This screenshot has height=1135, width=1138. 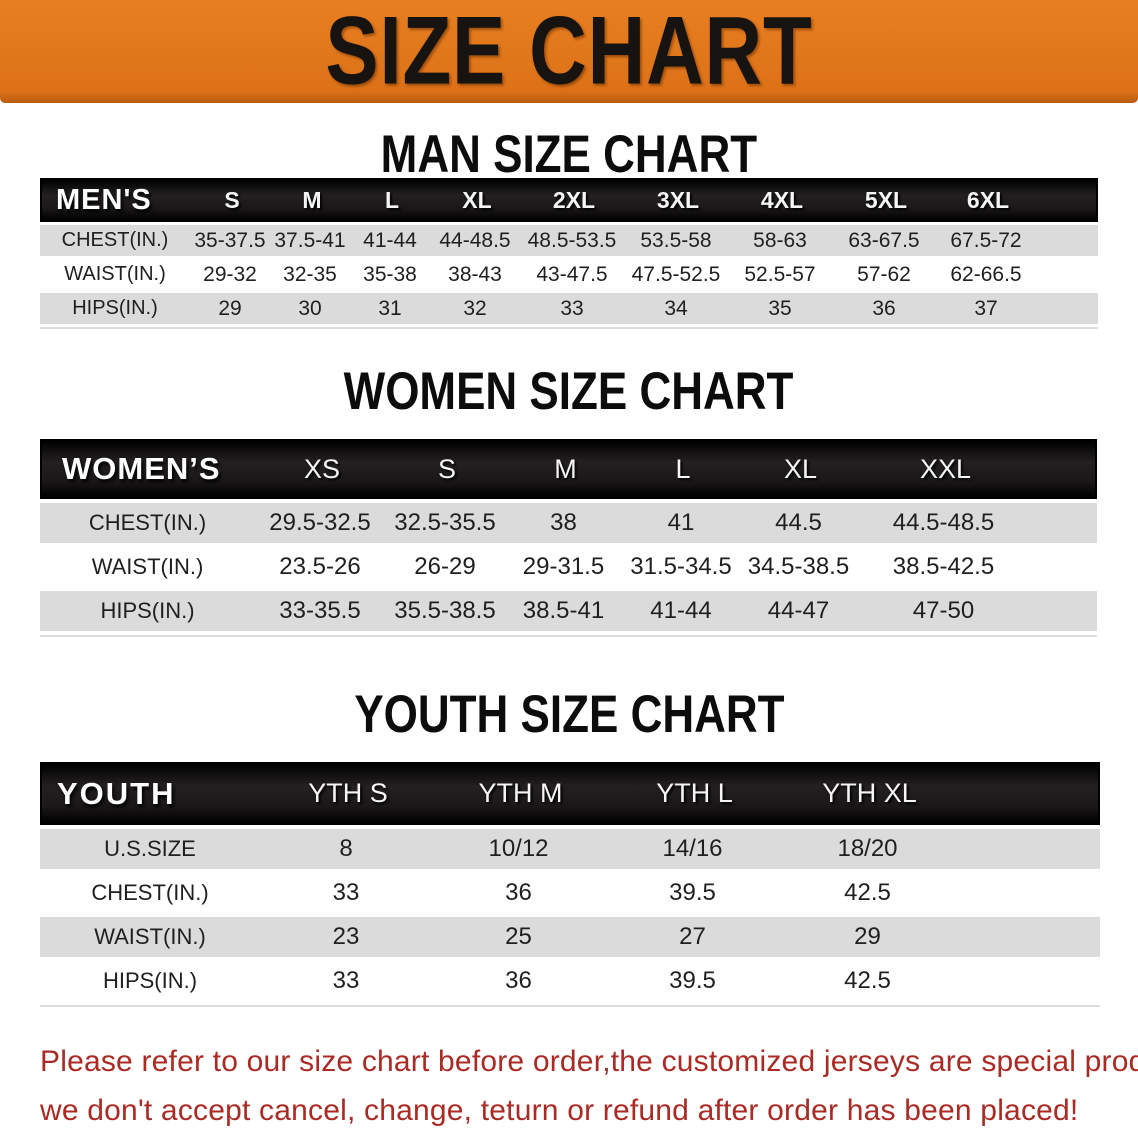 What do you see at coordinates (945, 468) in the screenshot?
I see `women-size-col-xxl: XXL` at bounding box center [945, 468].